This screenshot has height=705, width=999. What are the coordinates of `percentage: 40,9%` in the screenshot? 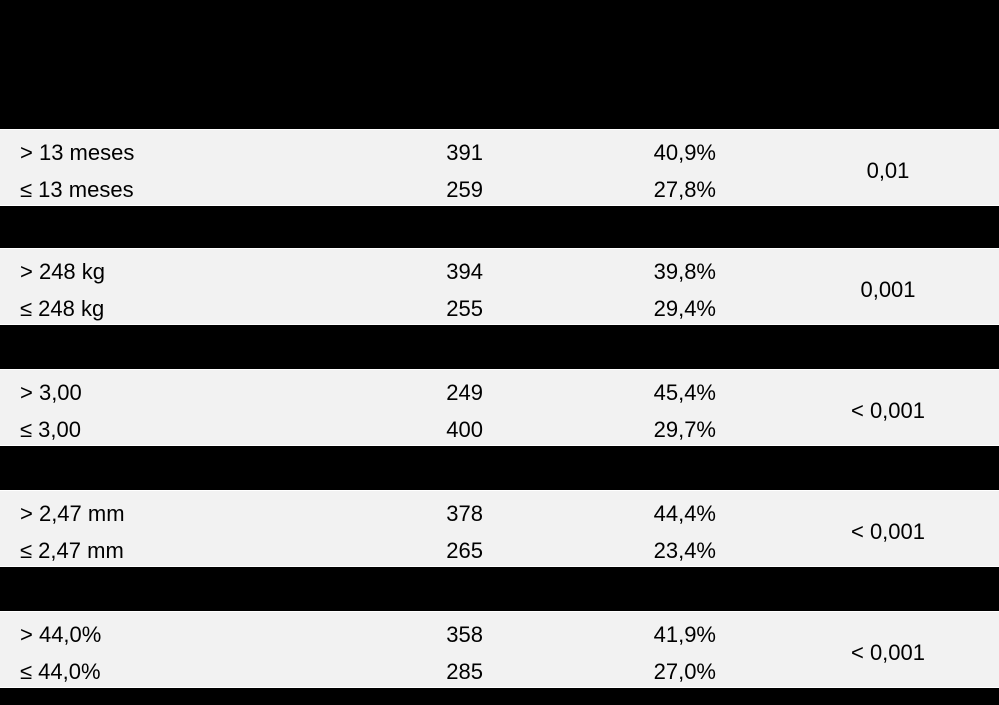 It's located at (684, 152).